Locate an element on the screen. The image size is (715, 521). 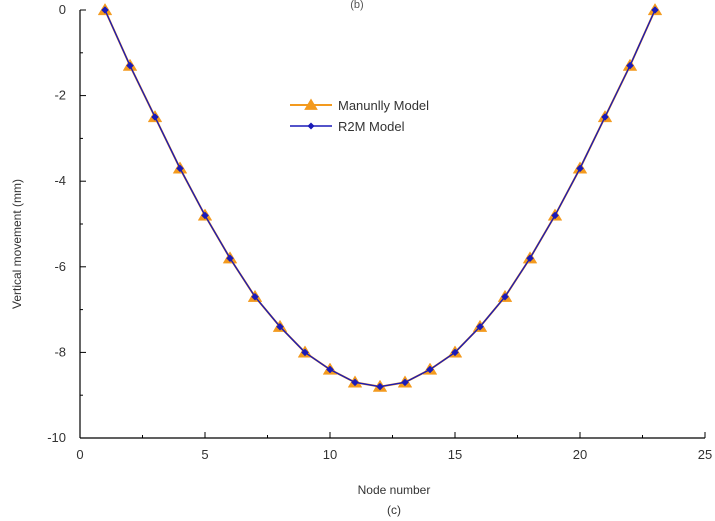
legend-label: Manunlly Model is located at coordinates (383, 105).